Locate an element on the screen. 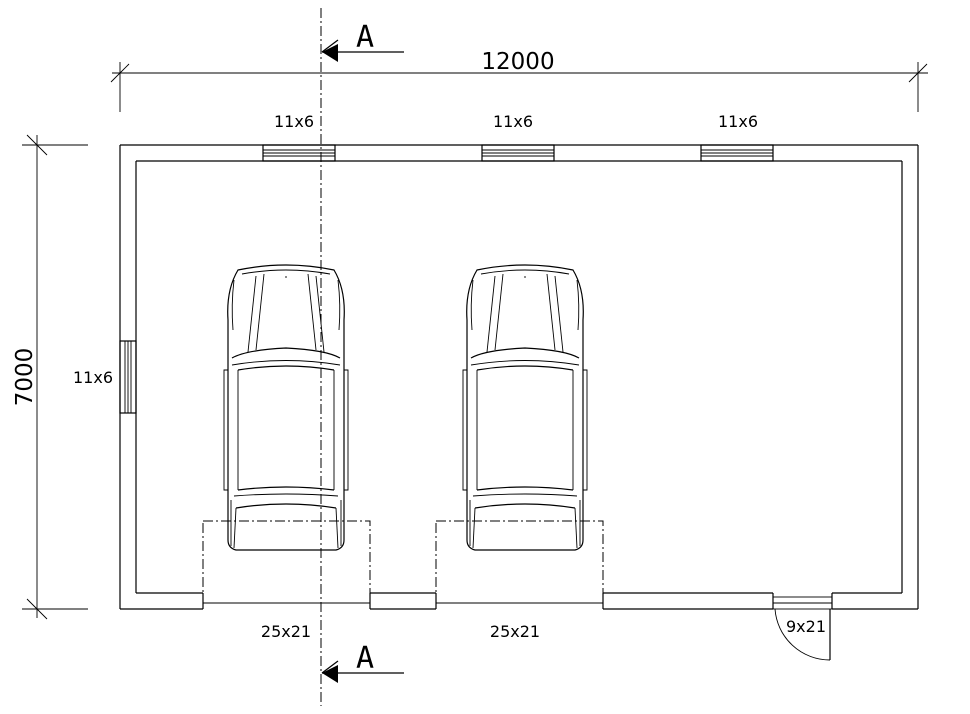 This screenshot has width=970, height=714. dimension-width: 7000 is located at coordinates (50, 377).